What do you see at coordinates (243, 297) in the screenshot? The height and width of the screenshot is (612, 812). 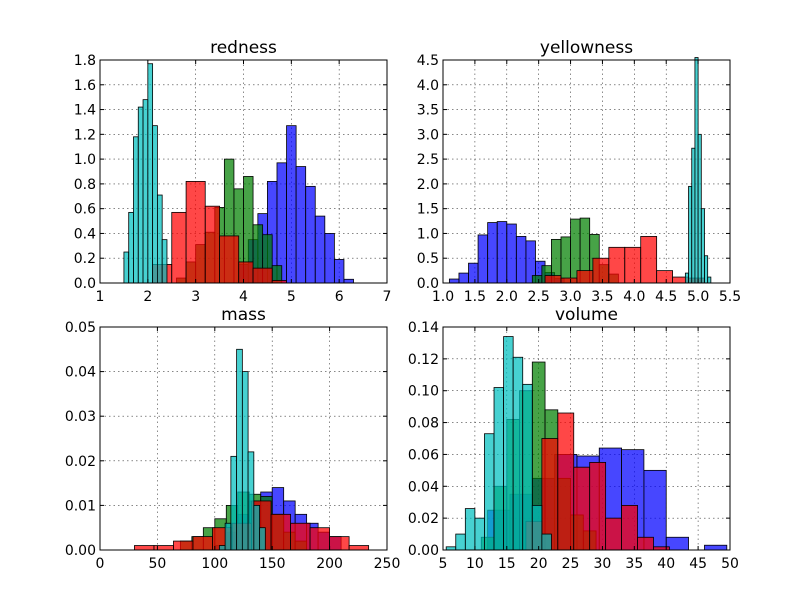 I see `x-tick-label: 4` at bounding box center [243, 297].